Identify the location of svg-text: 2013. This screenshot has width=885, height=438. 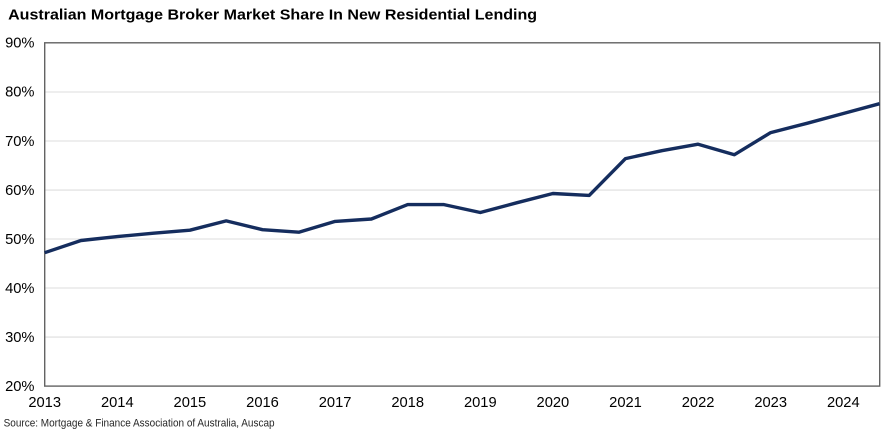
(44, 403).